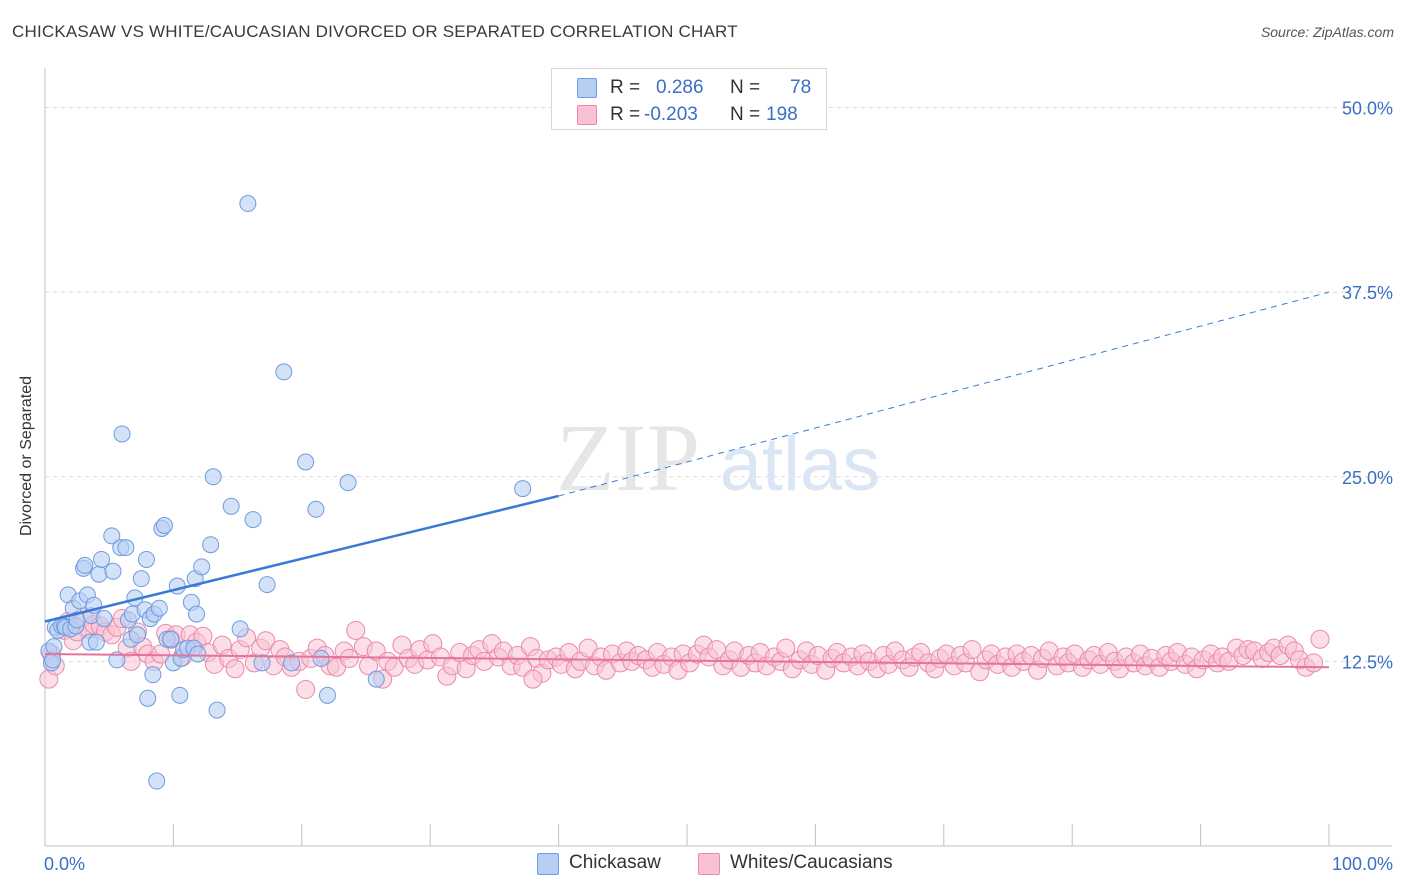  Describe the element at coordinates (782, 114) in the screenshot. I see `legend-n-value: 198` at that location.